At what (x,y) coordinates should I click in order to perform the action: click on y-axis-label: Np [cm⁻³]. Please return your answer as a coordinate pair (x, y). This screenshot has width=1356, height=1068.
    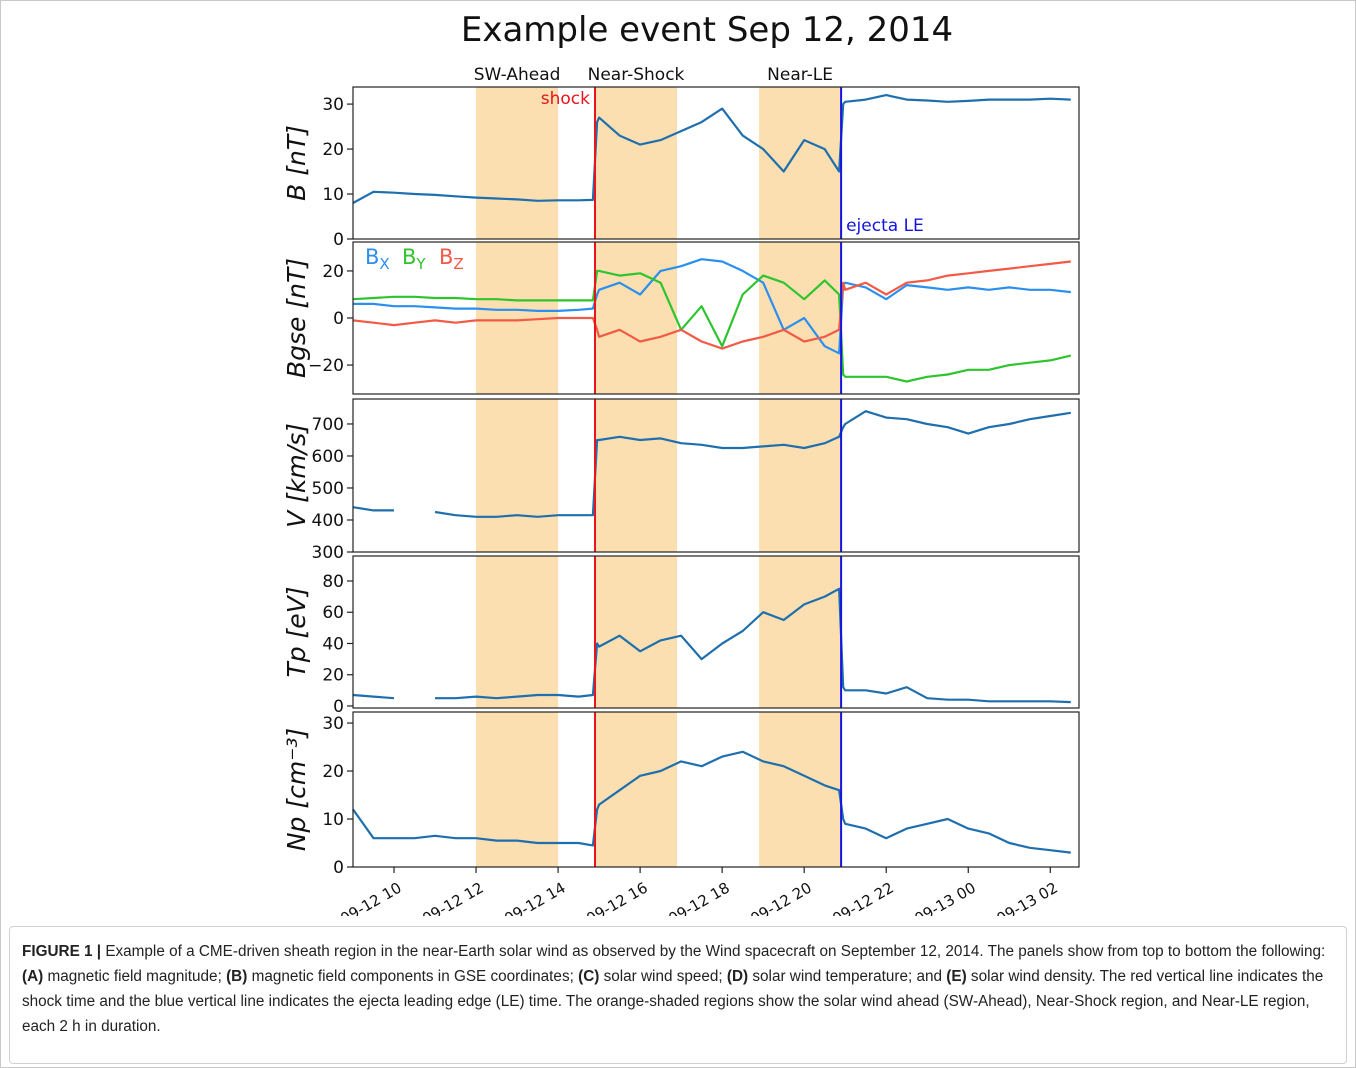
    Looking at the image, I should click on (296, 789).